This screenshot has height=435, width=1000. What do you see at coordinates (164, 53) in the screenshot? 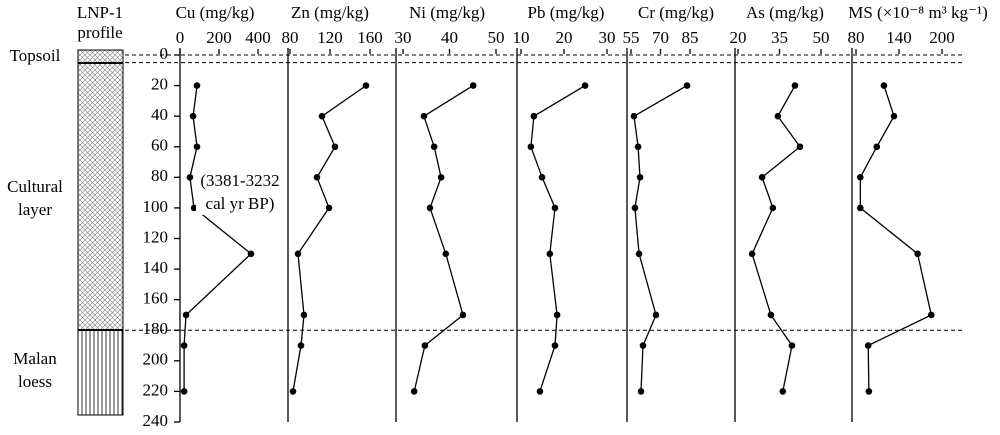
I see `y-tick-label: 0` at bounding box center [164, 53].